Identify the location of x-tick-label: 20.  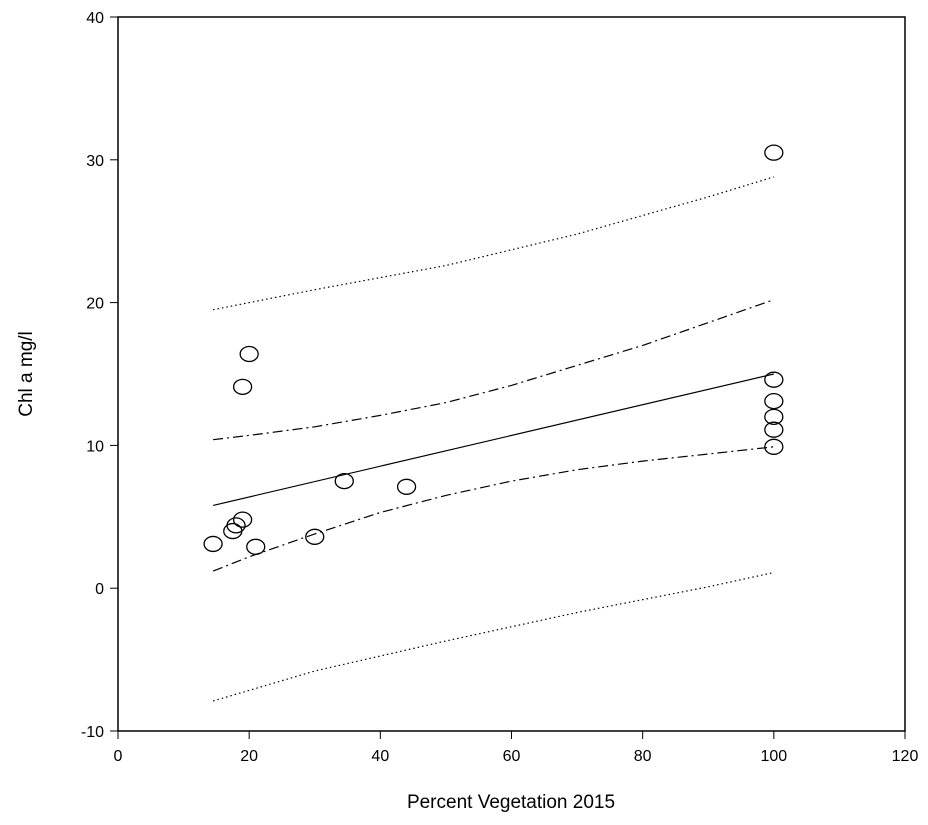
(249, 756).